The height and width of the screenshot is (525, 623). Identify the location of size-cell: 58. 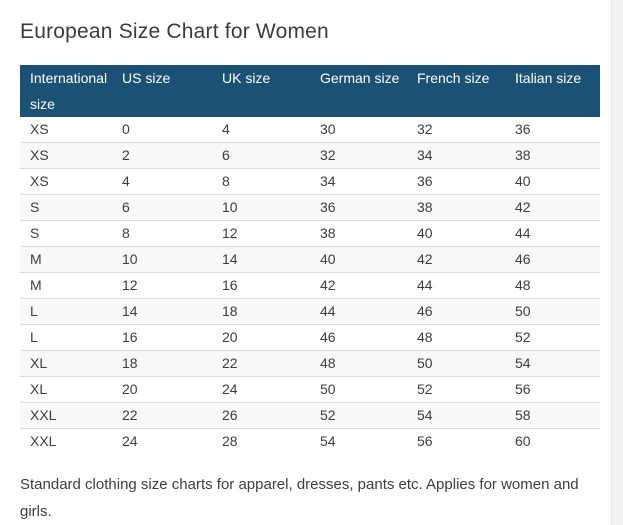
(552, 415).